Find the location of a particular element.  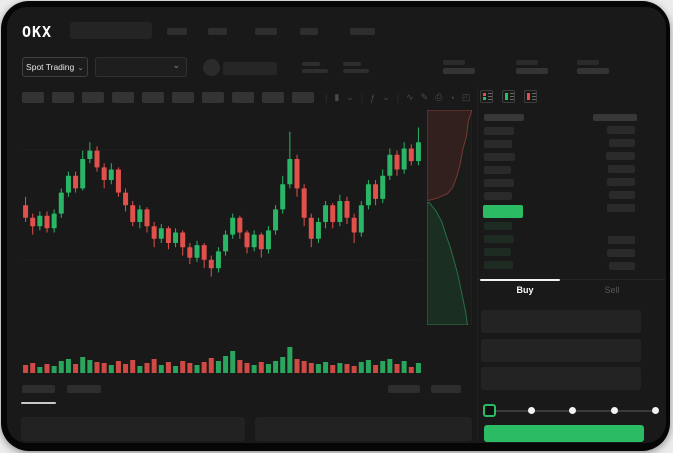

amount-slider is located at coordinates (571, 411).